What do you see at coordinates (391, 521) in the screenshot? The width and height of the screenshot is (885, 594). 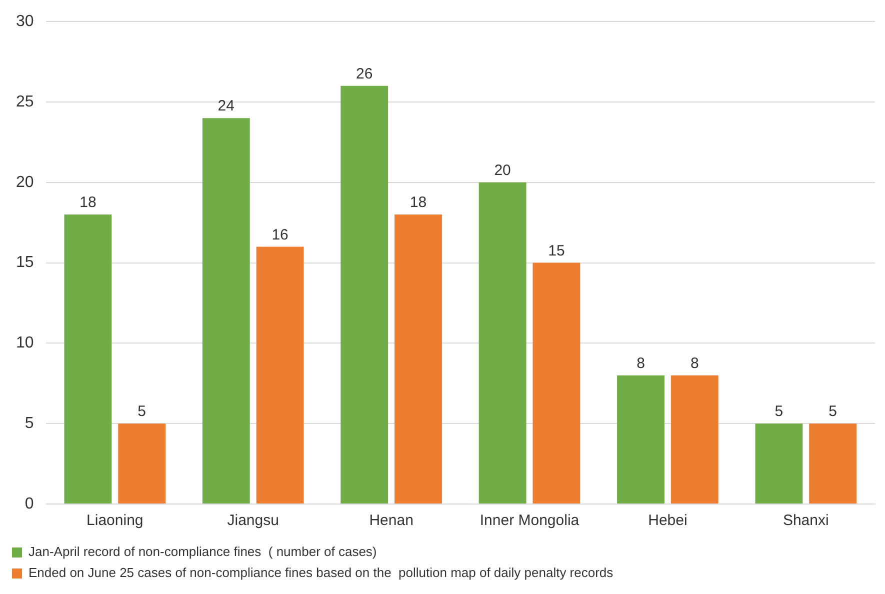 I see `x-tick-label: Henan` at bounding box center [391, 521].